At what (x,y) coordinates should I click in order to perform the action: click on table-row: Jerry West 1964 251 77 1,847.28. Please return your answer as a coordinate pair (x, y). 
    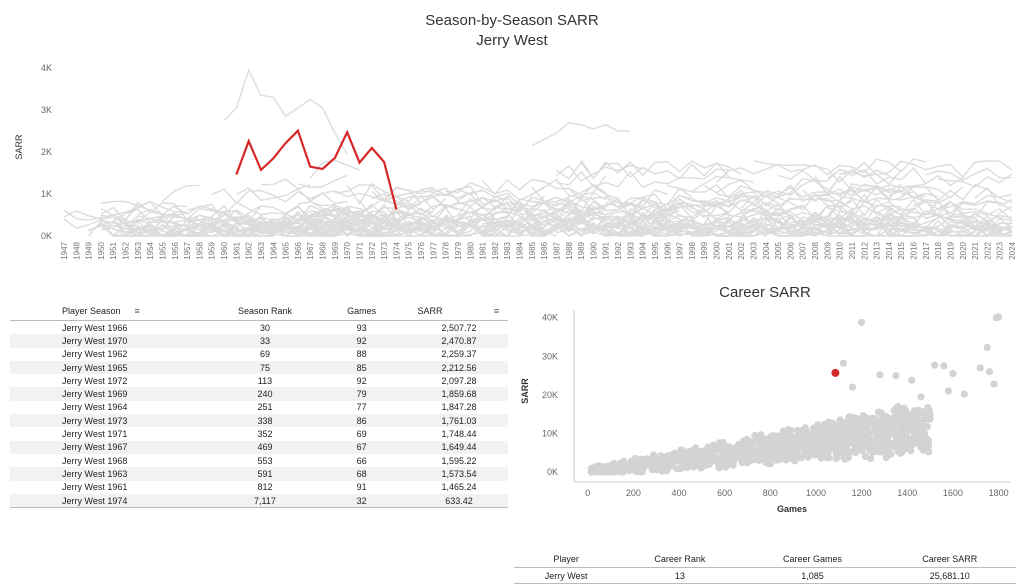
    Looking at the image, I should click on (259, 407).